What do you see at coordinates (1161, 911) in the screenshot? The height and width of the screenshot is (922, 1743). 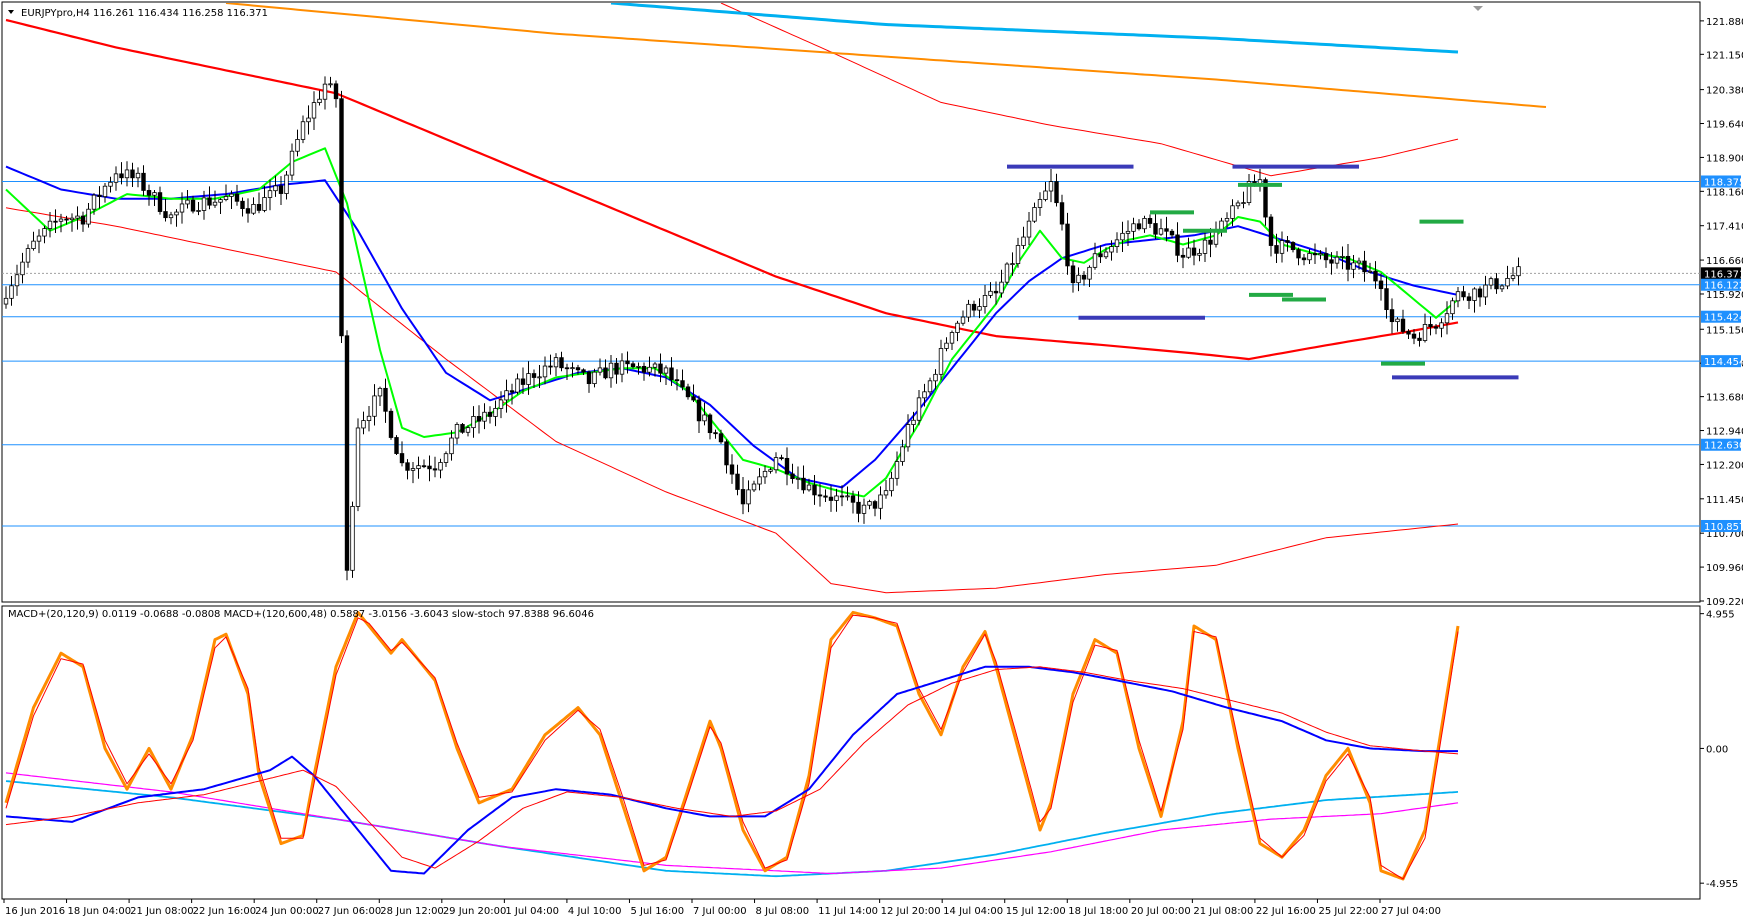 I see `time-tick-label: 20 Jul 00:00` at bounding box center [1161, 911].